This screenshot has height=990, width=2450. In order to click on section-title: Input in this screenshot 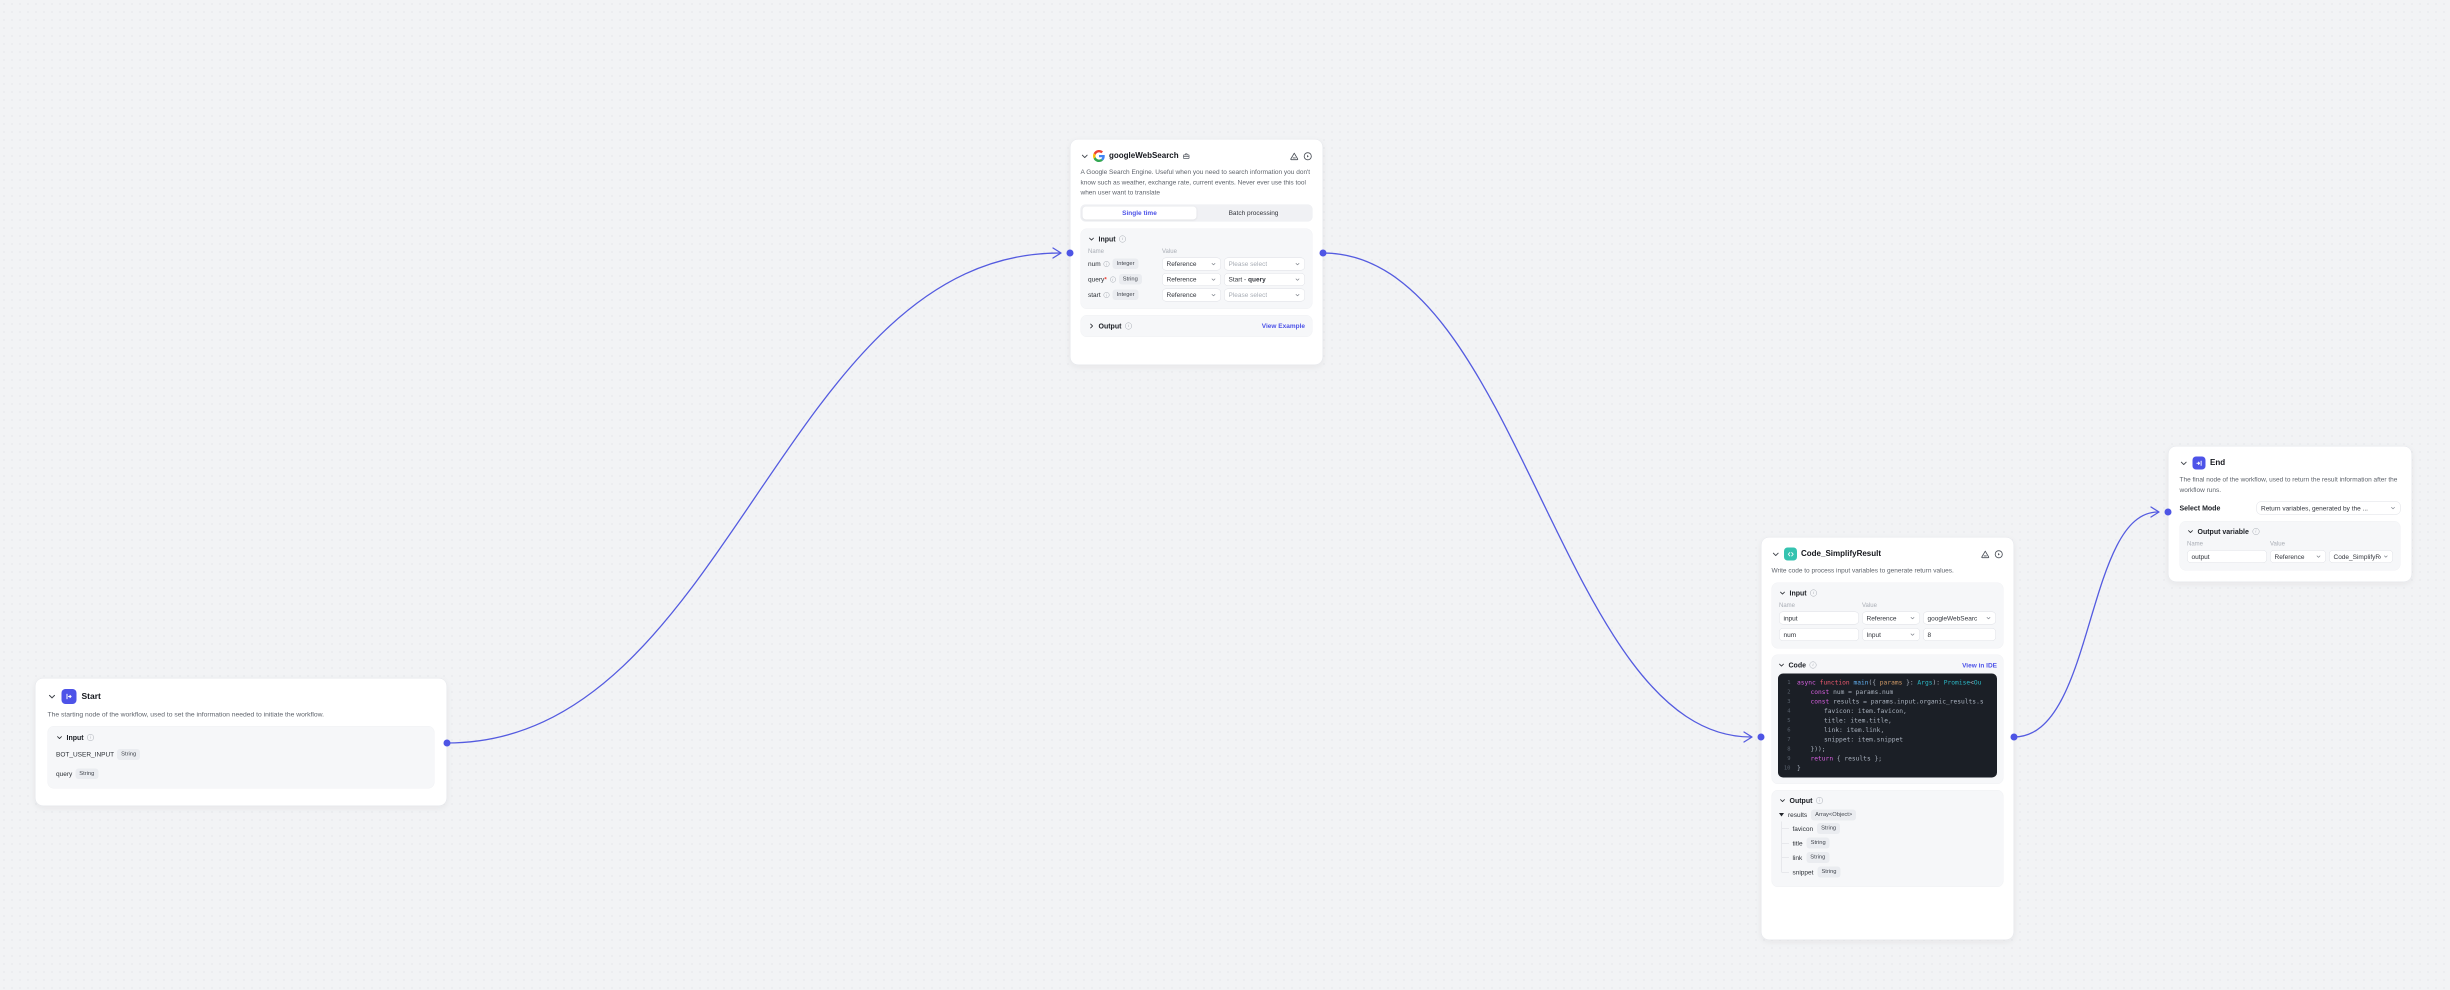, I will do `click(1798, 593)`.